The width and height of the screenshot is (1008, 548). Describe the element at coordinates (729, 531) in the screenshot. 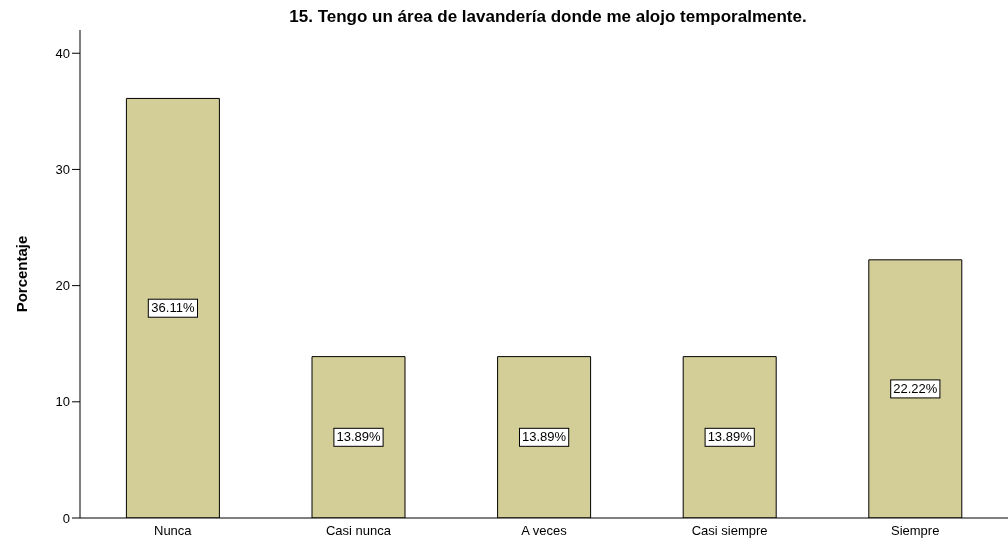

I see `x-tick-label: Casi siempre` at that location.